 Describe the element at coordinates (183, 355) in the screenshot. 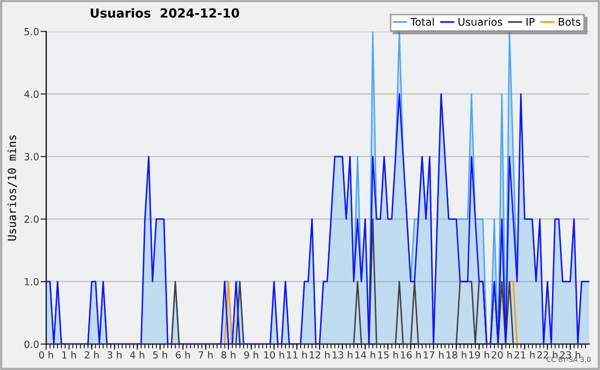

I see `x-tick-label: 6 h` at that location.